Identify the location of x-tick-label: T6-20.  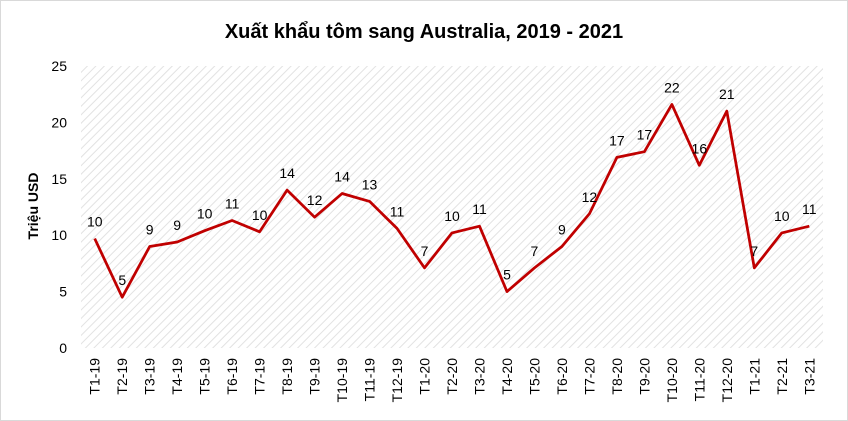
(562, 376).